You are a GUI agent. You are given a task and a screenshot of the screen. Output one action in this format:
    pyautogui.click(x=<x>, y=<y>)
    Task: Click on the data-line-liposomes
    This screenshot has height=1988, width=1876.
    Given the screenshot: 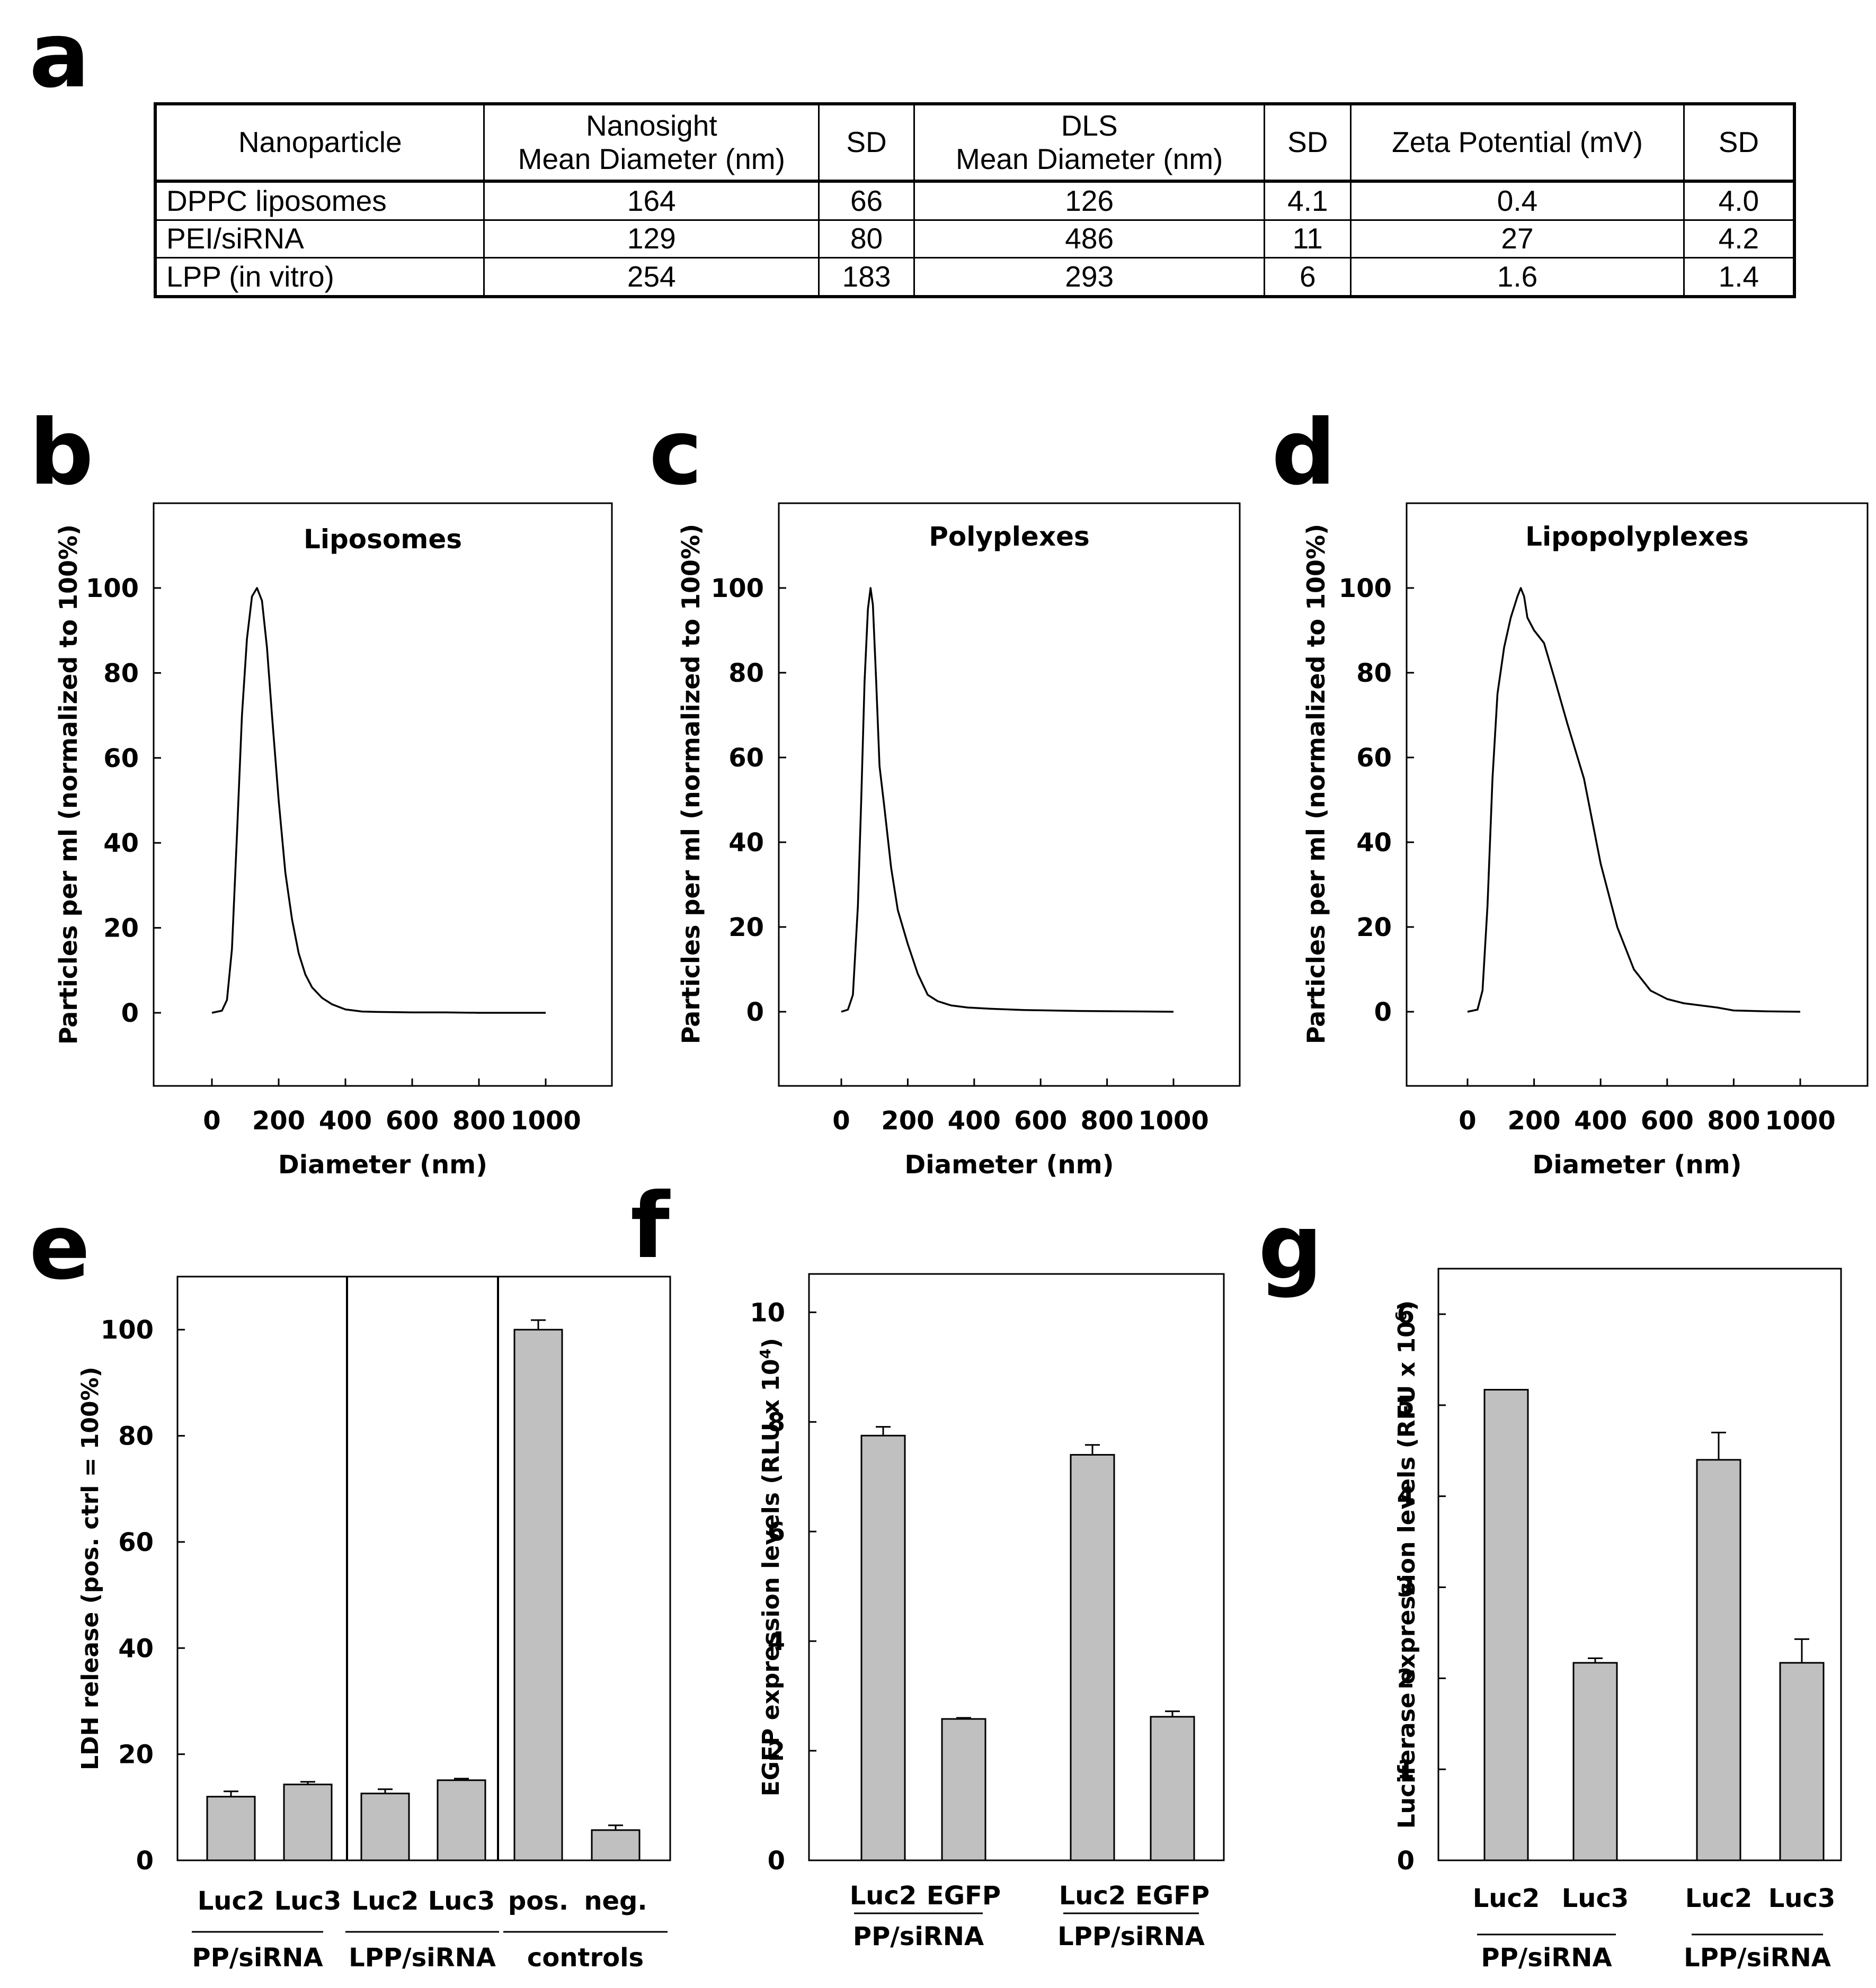 What is the action you would take?
    pyautogui.click(x=379, y=801)
    